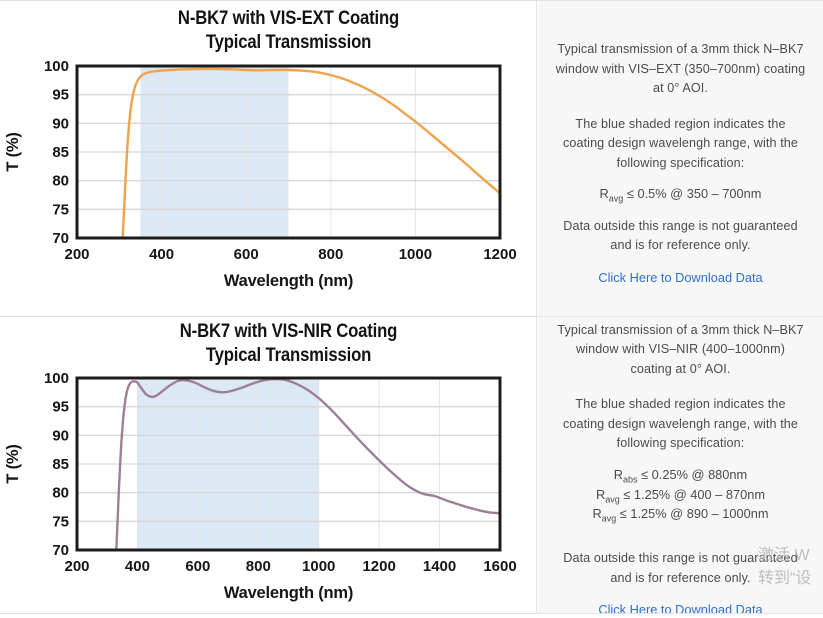 This screenshot has height=618, width=823. What do you see at coordinates (680, 476) in the screenshot?
I see `spec-line: Rabs ≤ 0.25% @ 880nm` at bounding box center [680, 476].